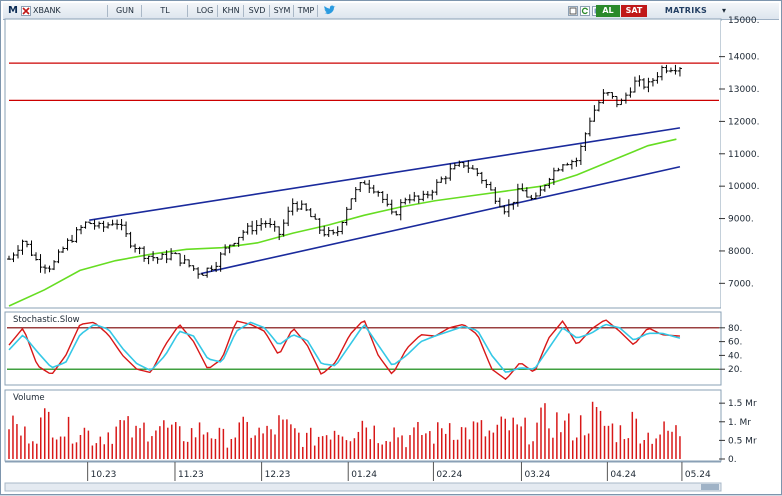 This screenshot has height=496, width=782. I want to click on volume-y-tick-label: 1.5 Mr, so click(742, 404).